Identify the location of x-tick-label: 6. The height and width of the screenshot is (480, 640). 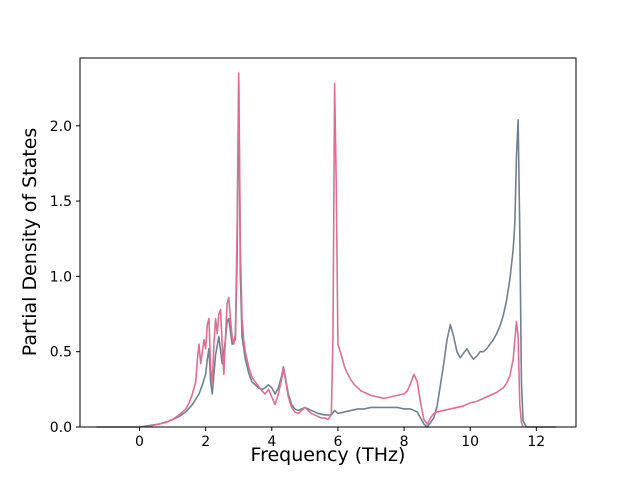
(337, 442).